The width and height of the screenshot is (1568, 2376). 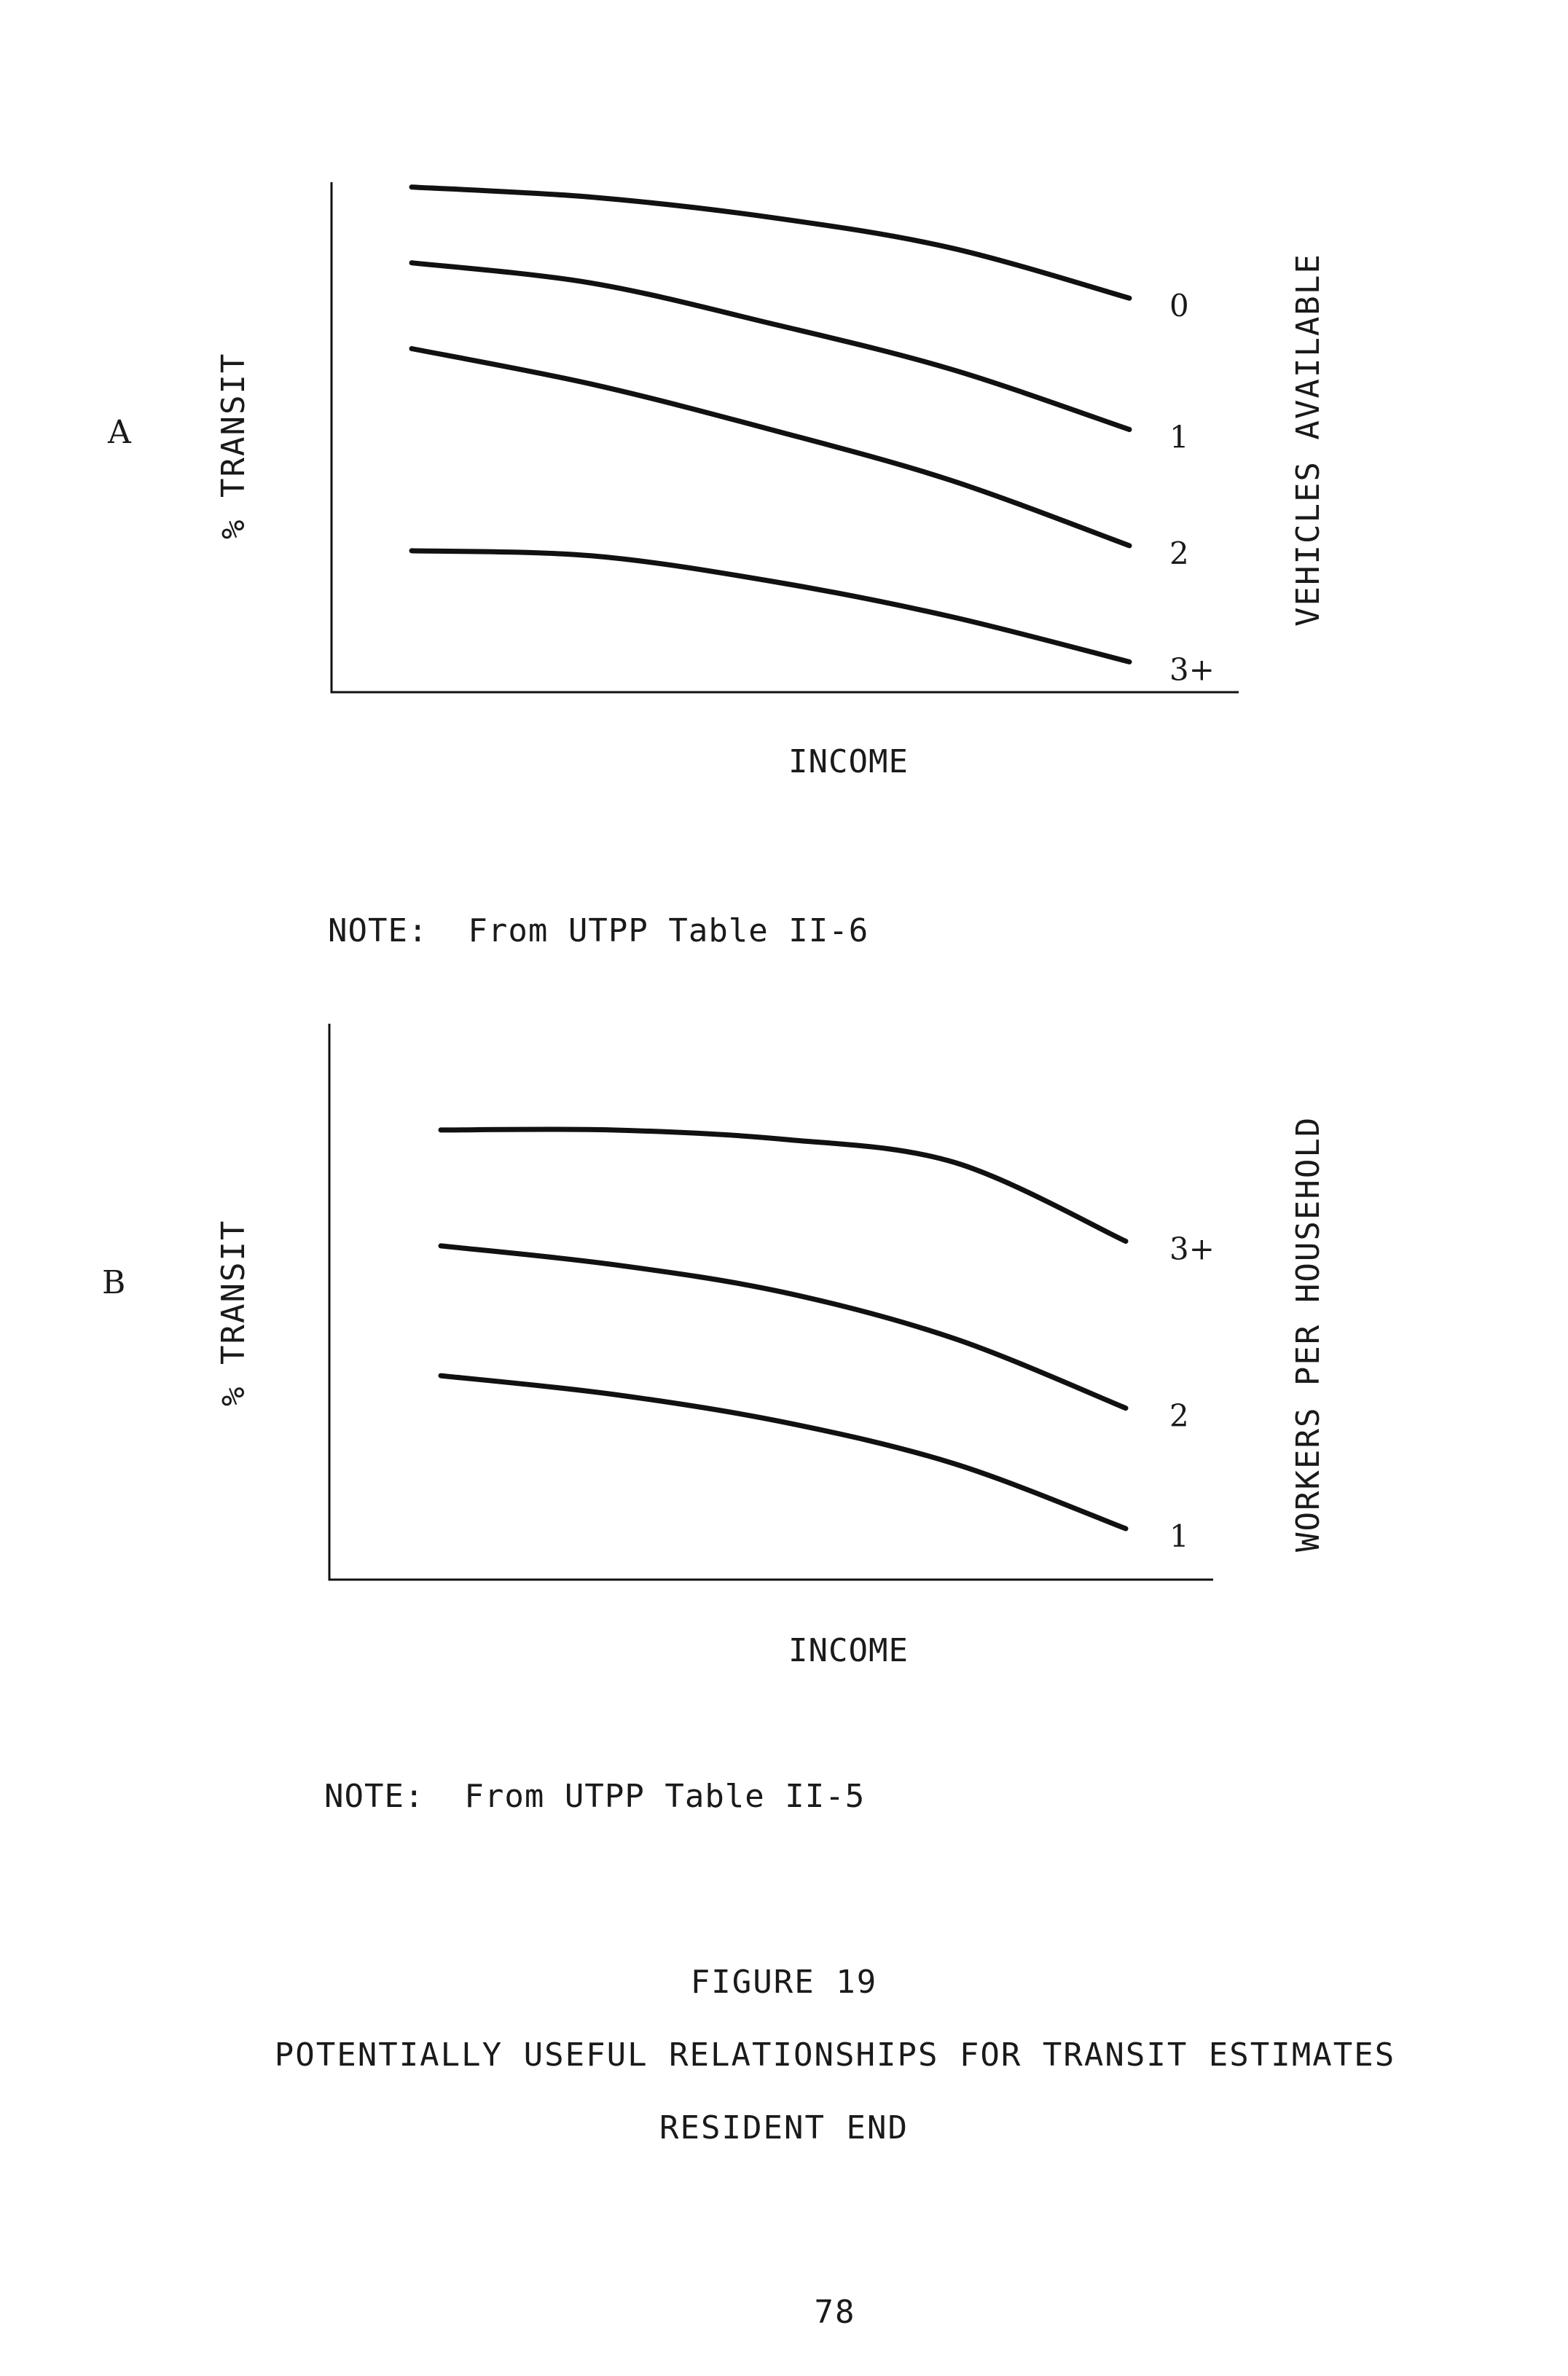 I want to click on figure-caption-line2: RESIDENT END, so click(x=784, y=2127).